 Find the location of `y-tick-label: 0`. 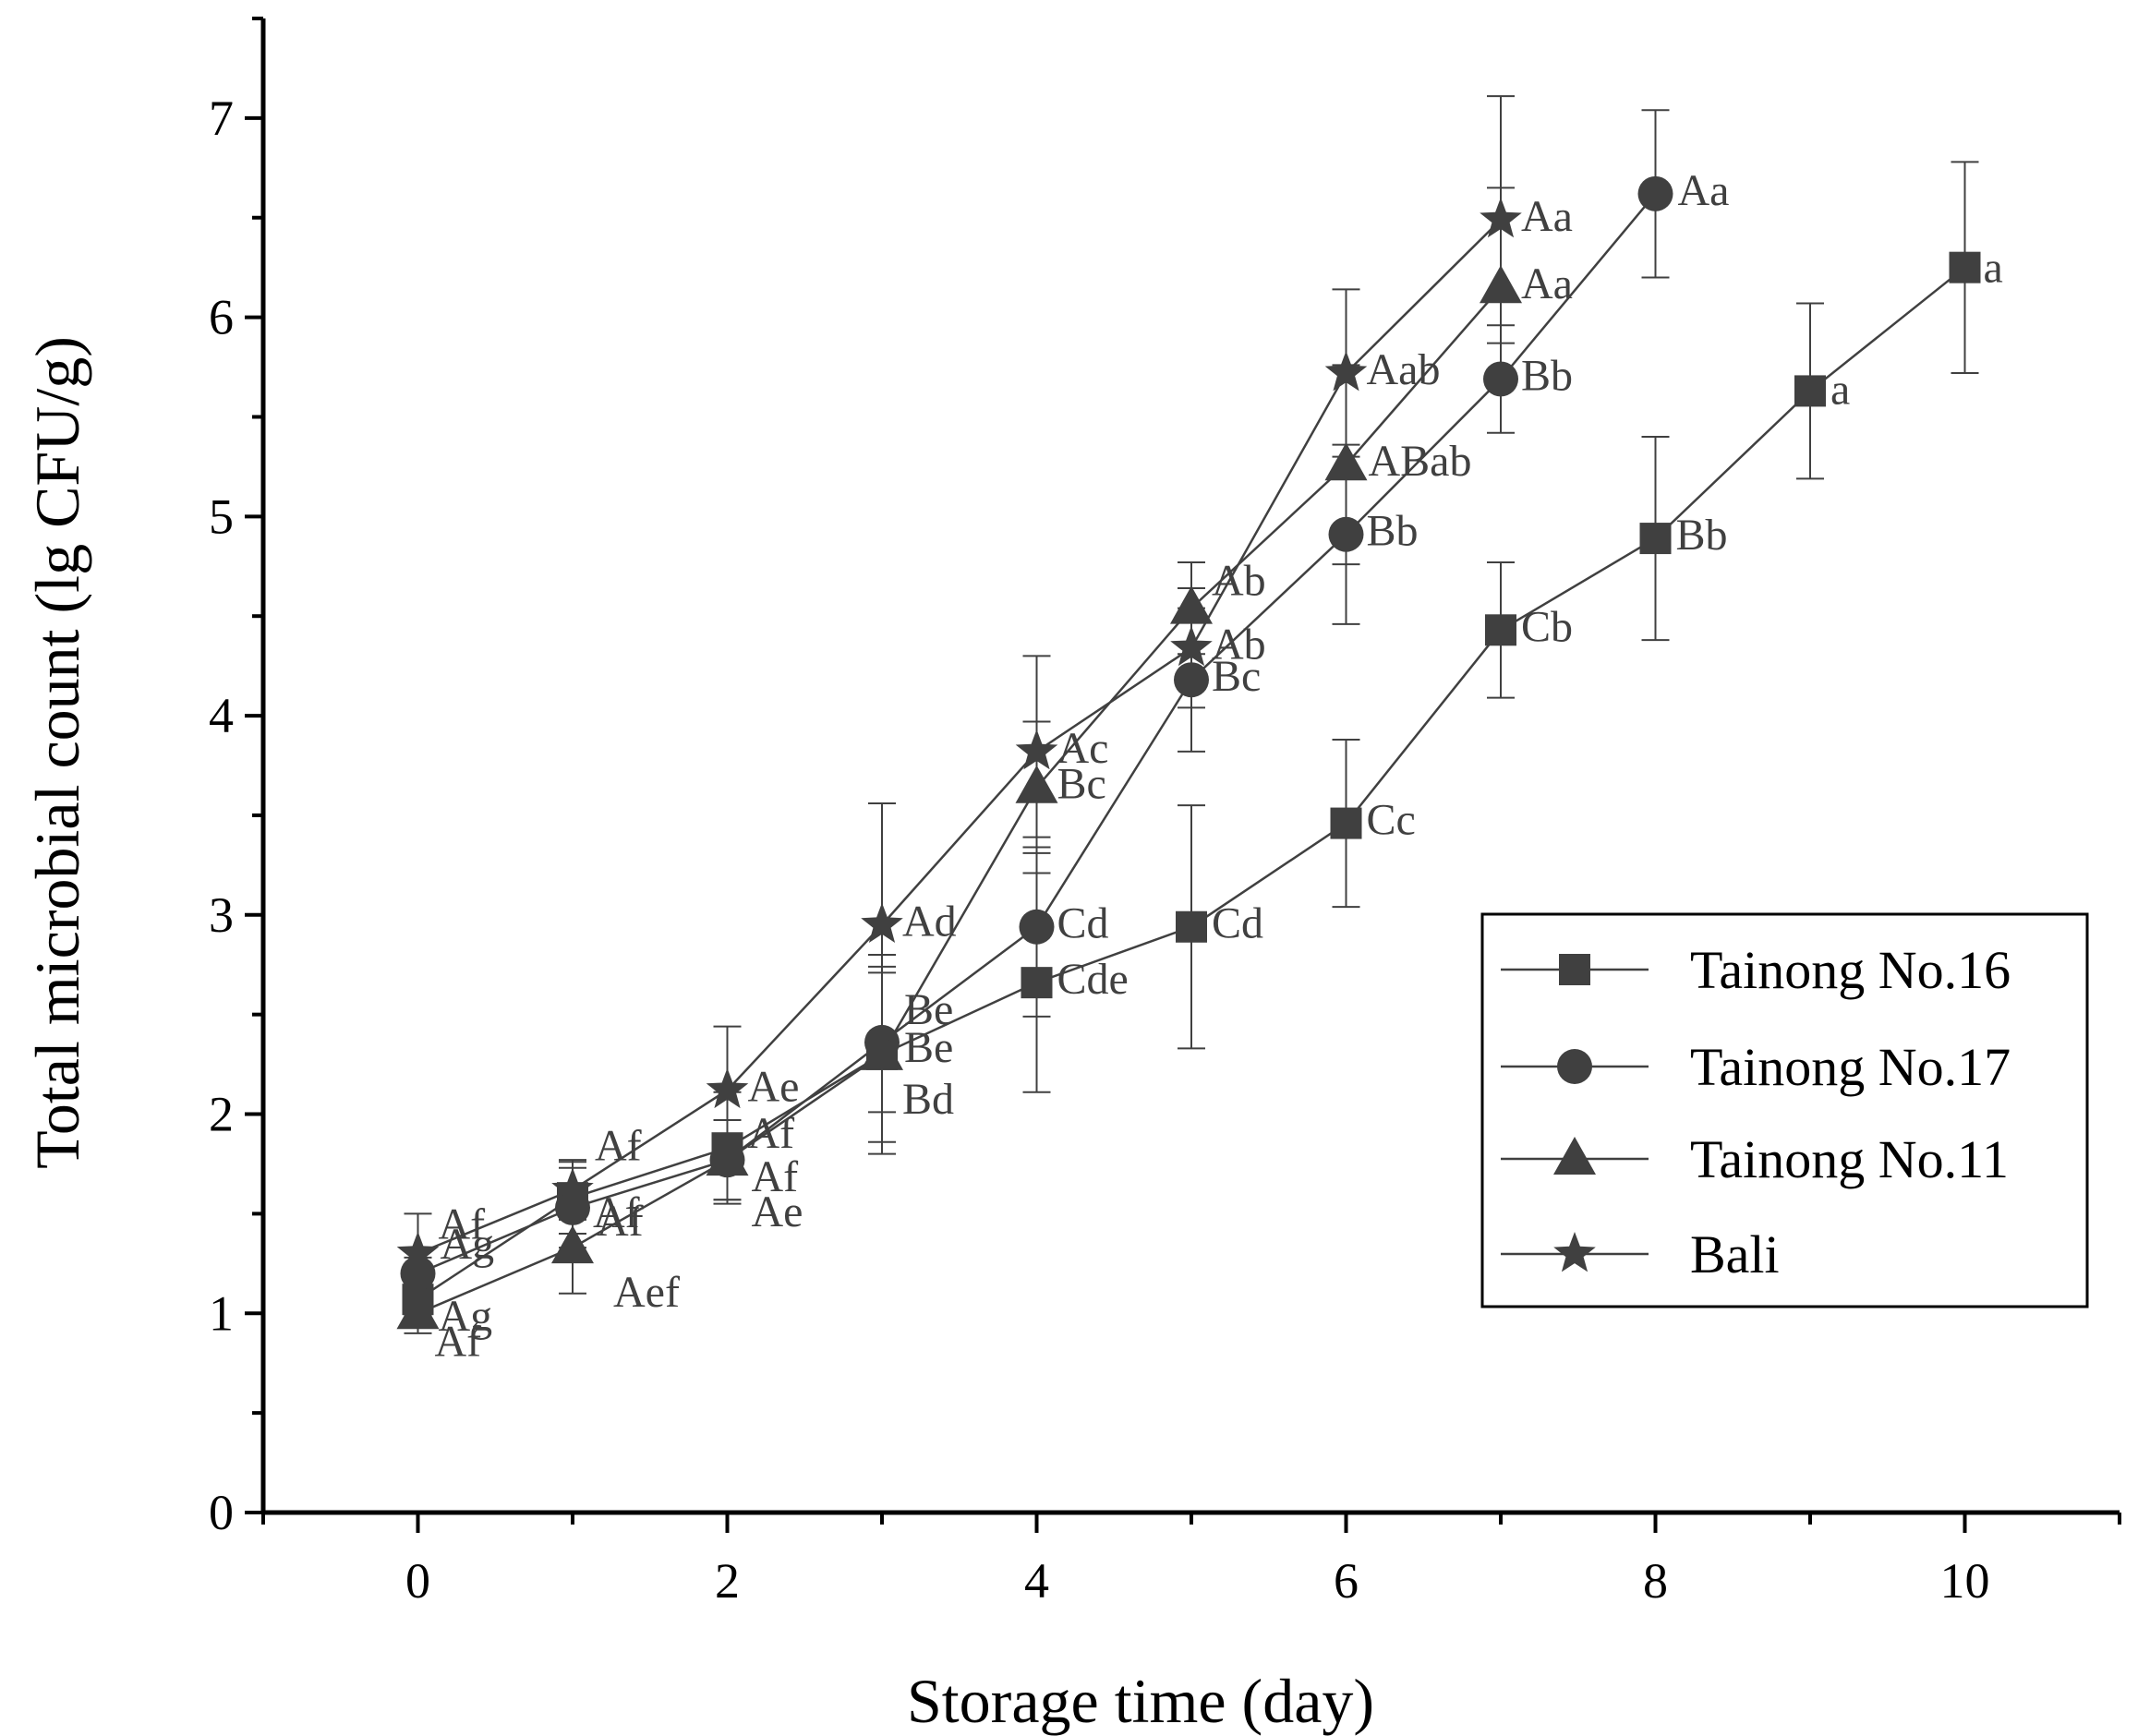

y-tick-label: 0 is located at coordinates (221, 1512).